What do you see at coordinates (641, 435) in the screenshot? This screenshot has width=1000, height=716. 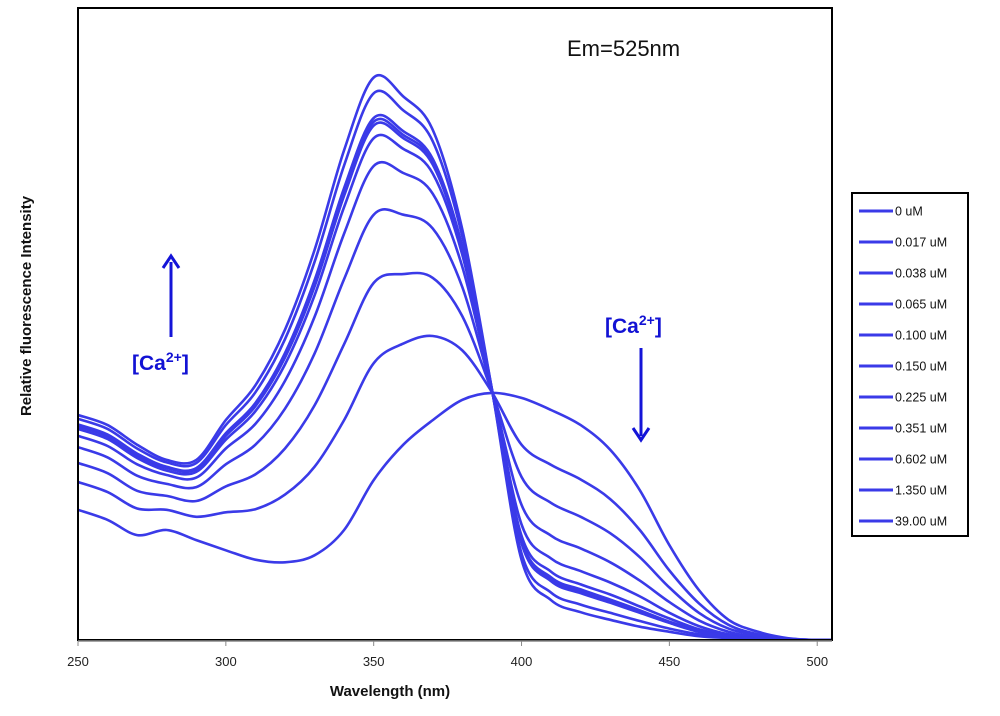 I see `arrow-down-head-icon` at bounding box center [641, 435].